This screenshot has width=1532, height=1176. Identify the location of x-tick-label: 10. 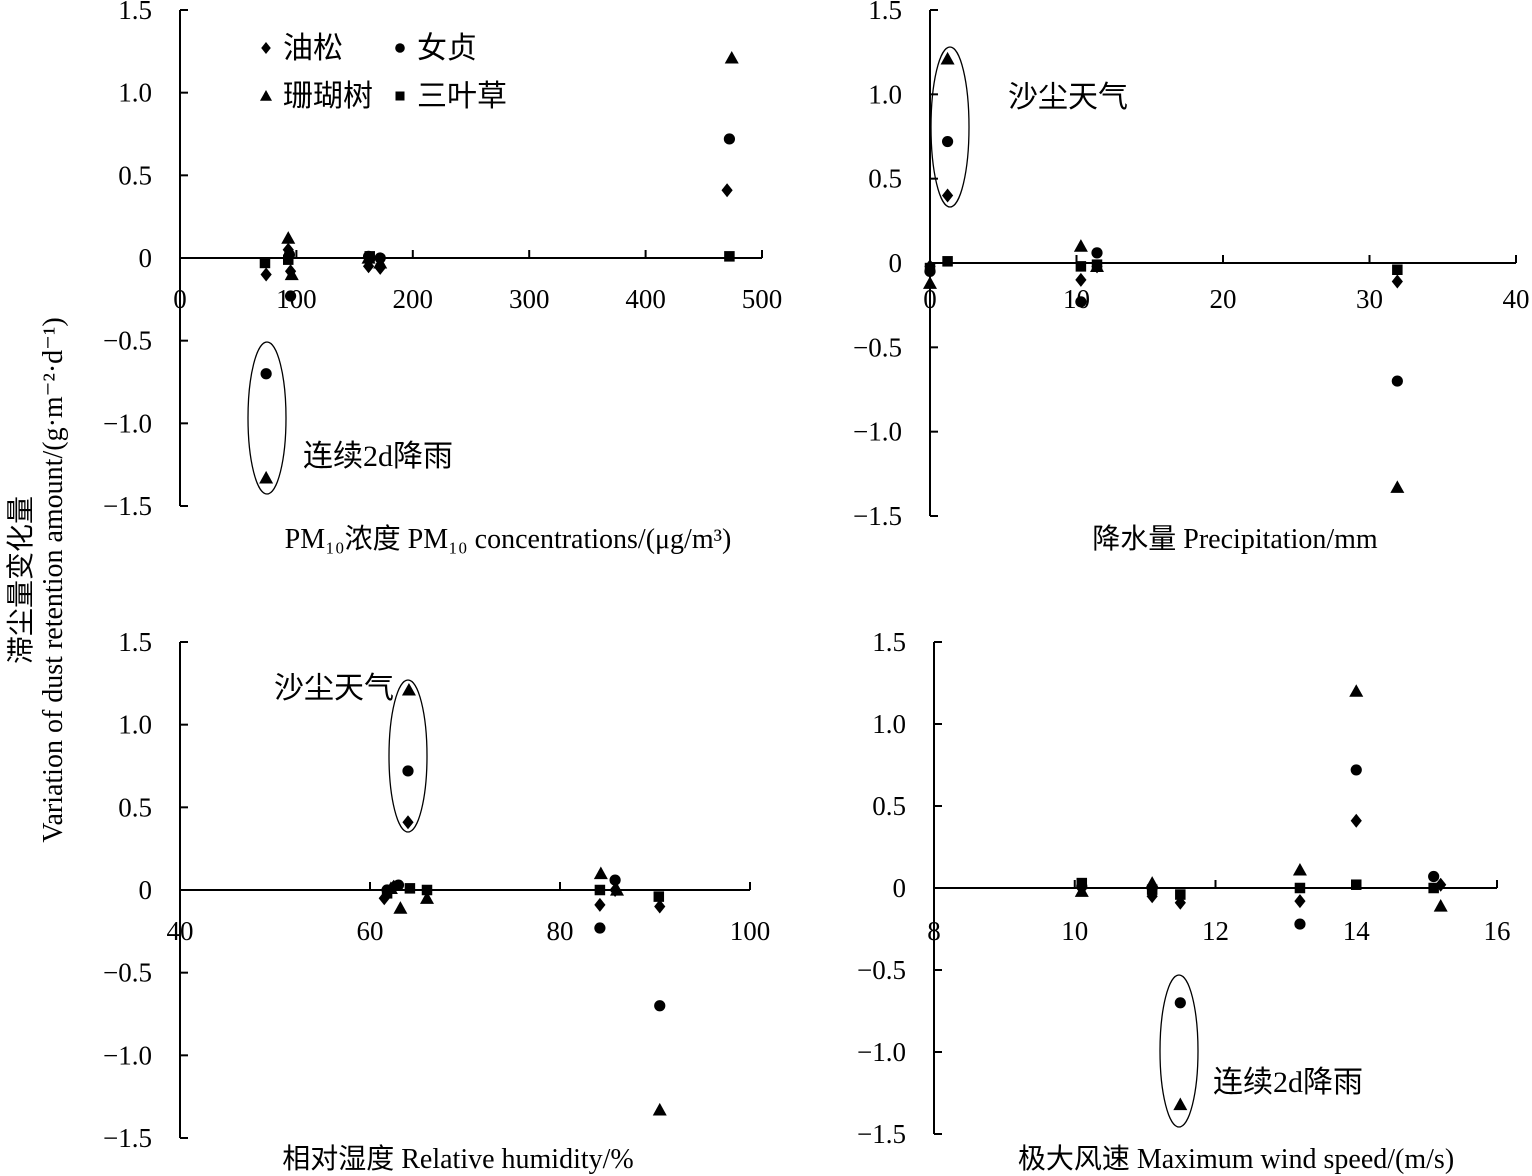
(1074, 931).